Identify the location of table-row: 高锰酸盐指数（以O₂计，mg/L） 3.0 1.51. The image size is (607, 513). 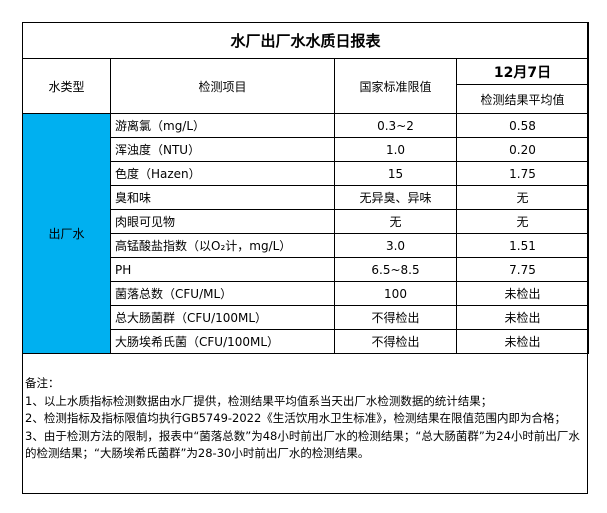
(306, 245).